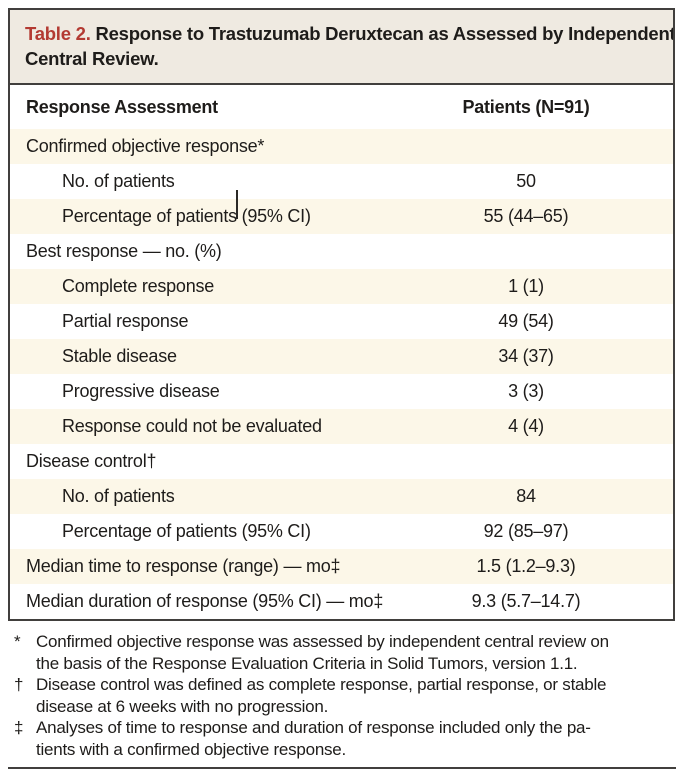 This screenshot has height=774, width=684. Describe the element at coordinates (237, 204) in the screenshot. I see `text-cursor` at that location.